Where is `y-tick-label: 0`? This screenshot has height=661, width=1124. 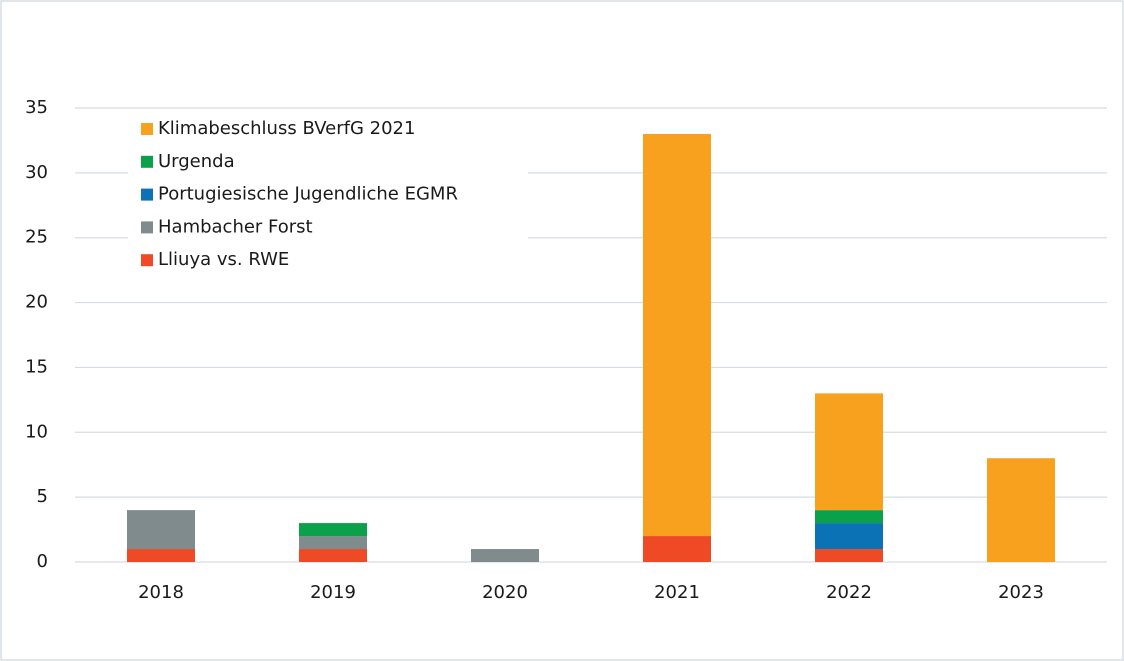
y-tick-label: 0 is located at coordinates (42, 561).